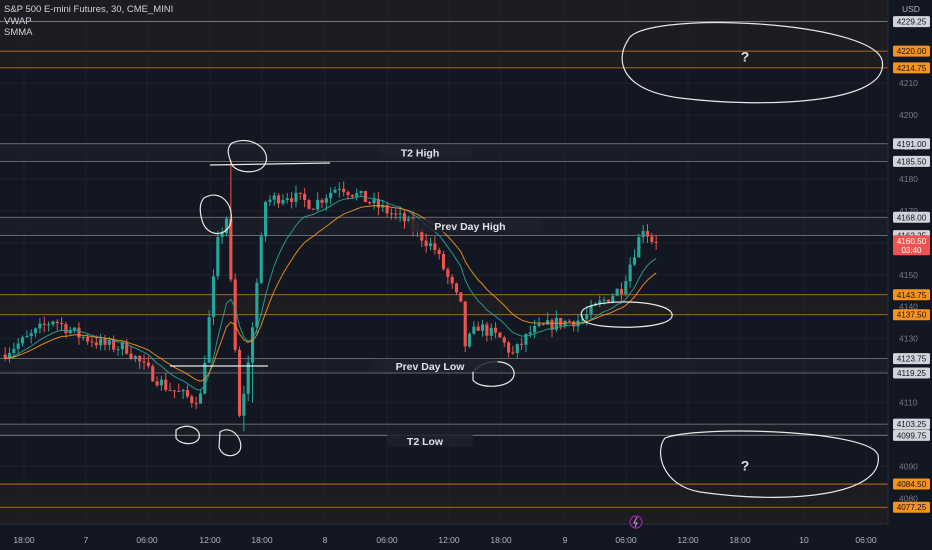 The image size is (932, 550). What do you see at coordinates (431, 367) in the screenshot?
I see `level-annotation-label: Prev Day Low` at bounding box center [431, 367].